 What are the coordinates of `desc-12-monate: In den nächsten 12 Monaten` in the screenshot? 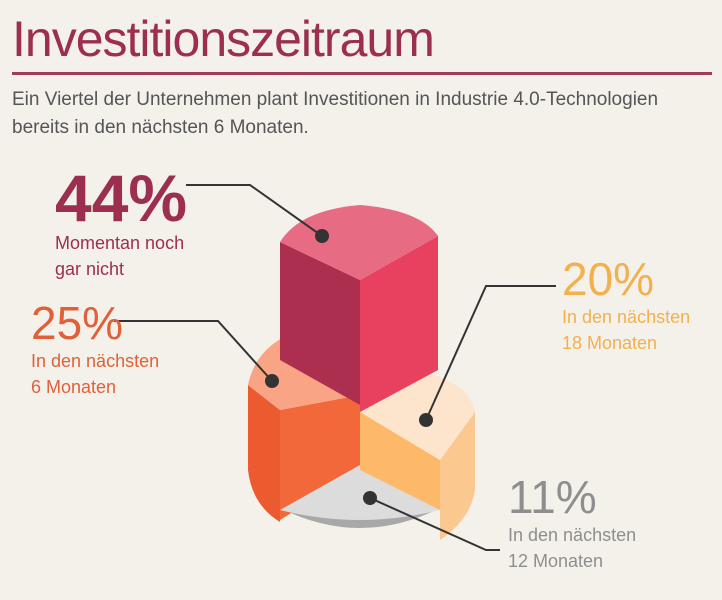 It's located at (572, 548).